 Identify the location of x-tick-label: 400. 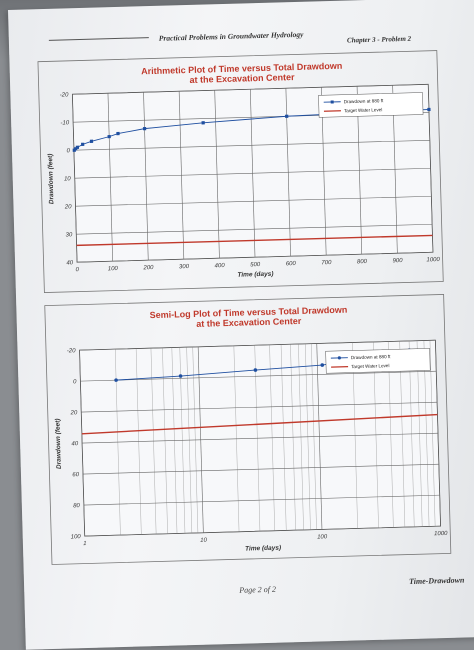
(220, 266).